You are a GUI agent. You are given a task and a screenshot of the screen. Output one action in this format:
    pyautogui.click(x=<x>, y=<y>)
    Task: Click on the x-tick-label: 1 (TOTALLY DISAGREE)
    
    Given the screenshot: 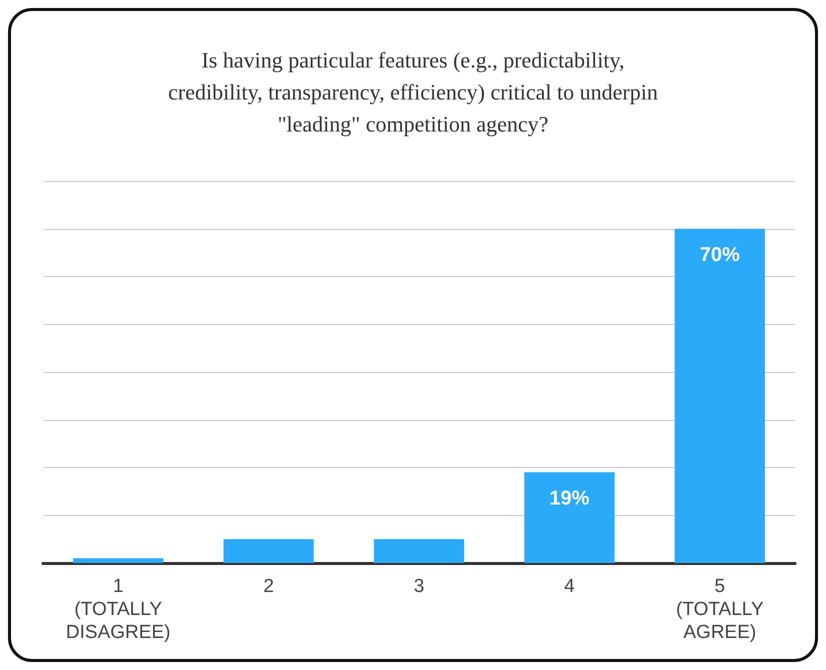 What is the action you would take?
    pyautogui.click(x=118, y=609)
    